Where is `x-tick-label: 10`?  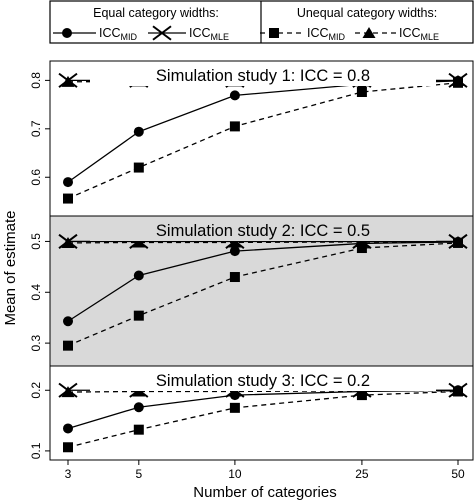 x-tick-label: 10 is located at coordinates (235, 474).